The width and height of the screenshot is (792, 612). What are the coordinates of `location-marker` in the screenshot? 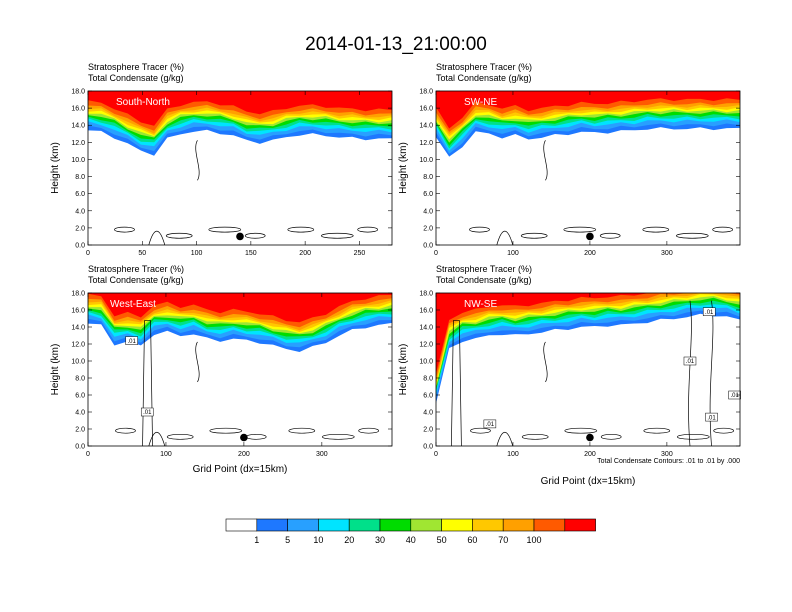 It's located at (244, 437).